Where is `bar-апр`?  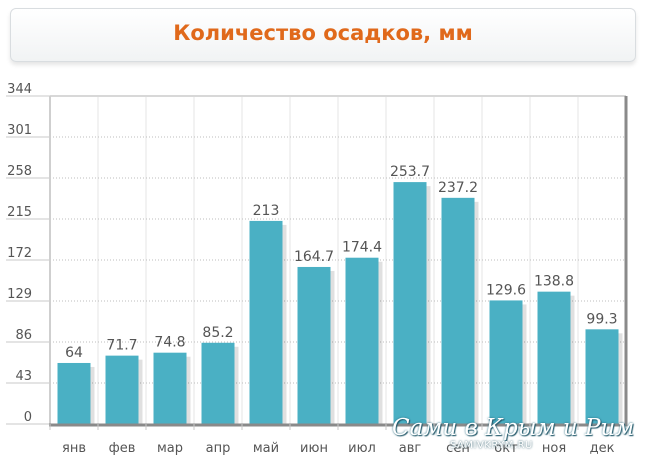 bar-апр is located at coordinates (218, 383).